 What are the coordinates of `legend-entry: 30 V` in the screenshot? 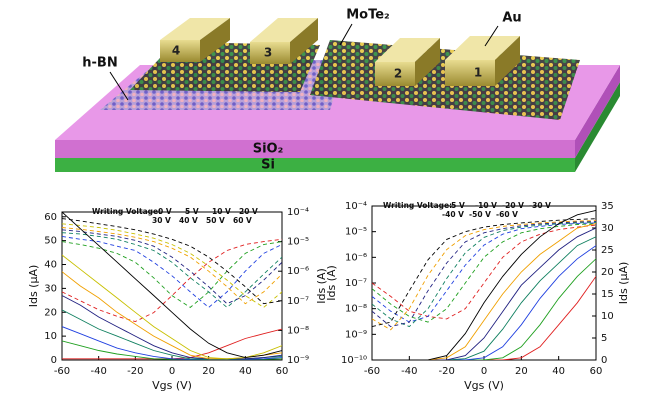 It's located at (161, 220).